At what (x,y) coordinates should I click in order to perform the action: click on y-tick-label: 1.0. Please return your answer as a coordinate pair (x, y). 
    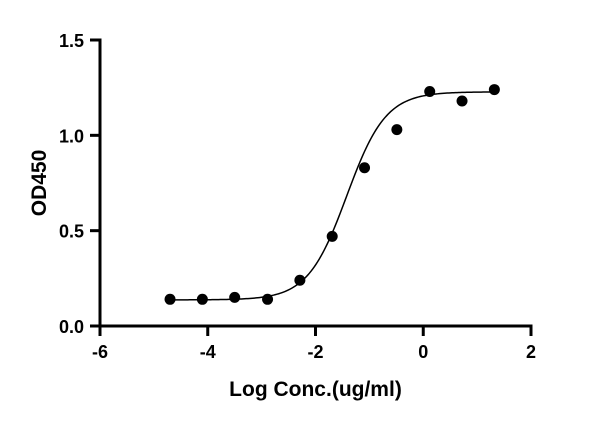
    Looking at the image, I should click on (71, 136).